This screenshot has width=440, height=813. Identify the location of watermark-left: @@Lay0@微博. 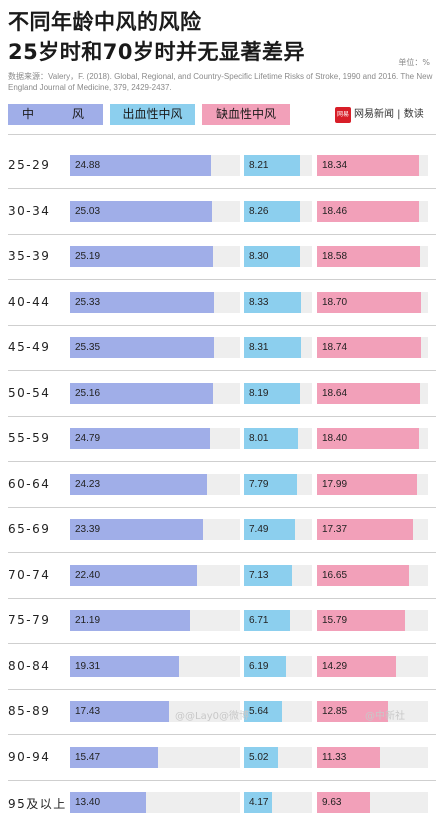
(212, 716).